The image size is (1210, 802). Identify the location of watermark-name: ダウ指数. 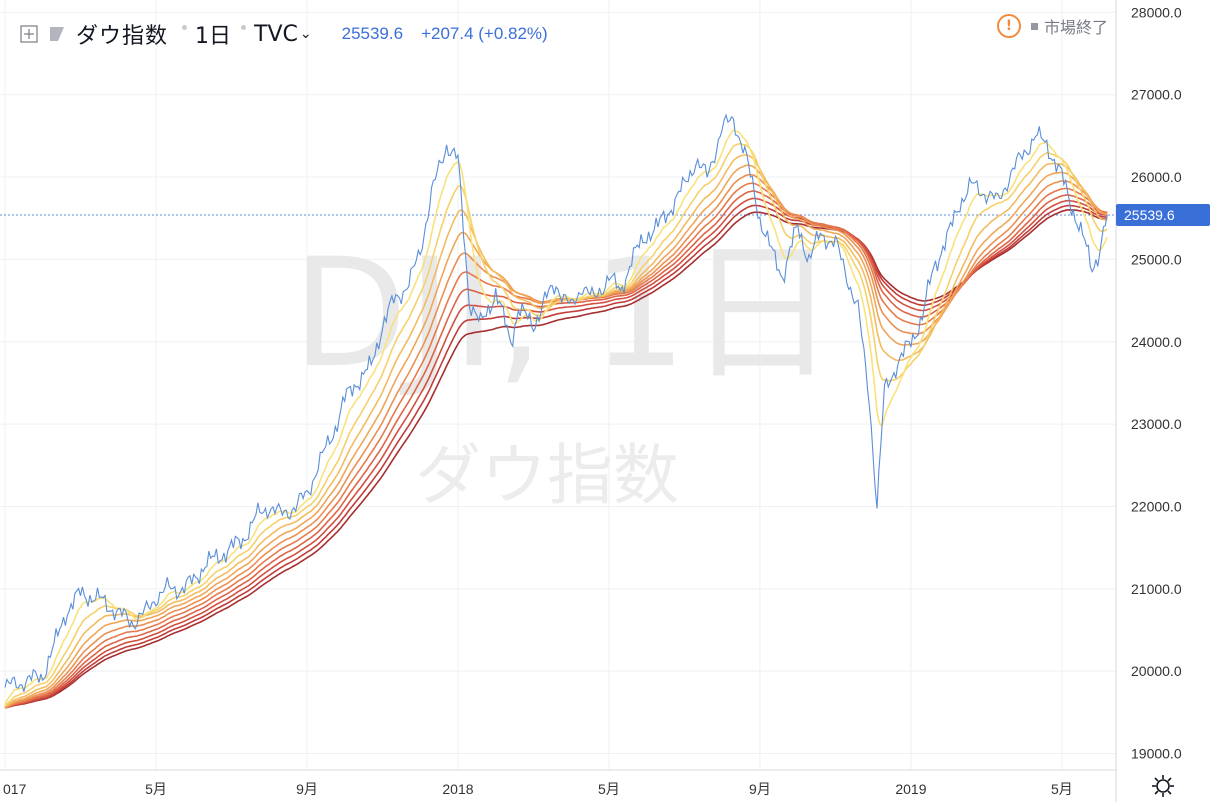
(547, 475).